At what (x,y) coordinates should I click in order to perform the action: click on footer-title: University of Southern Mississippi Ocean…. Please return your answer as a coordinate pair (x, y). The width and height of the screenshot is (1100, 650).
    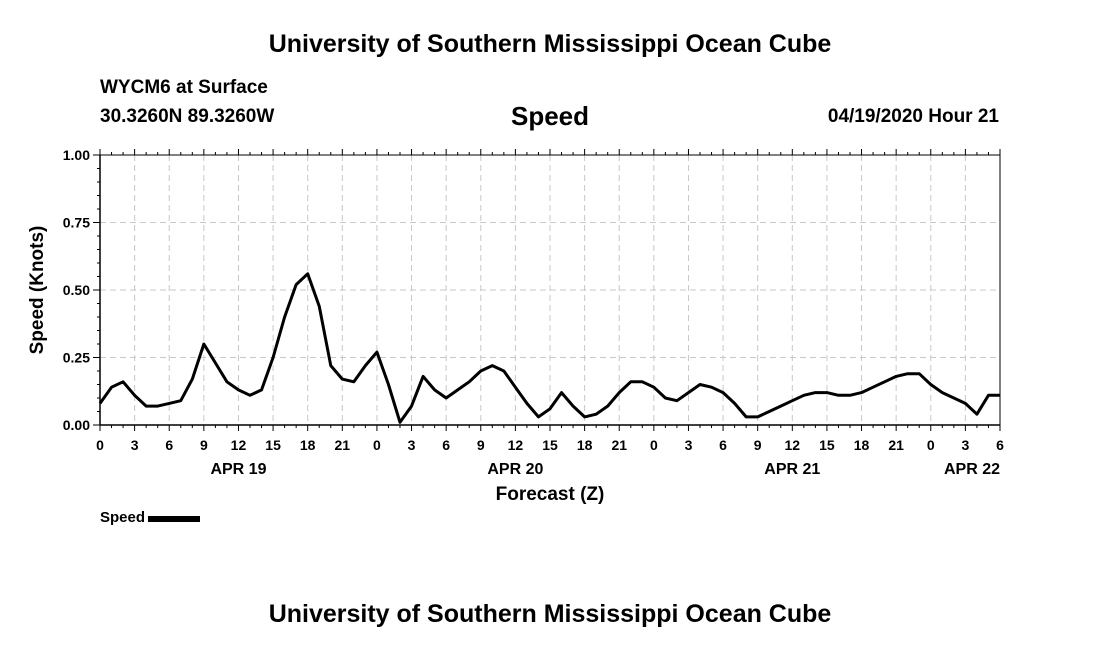
    Looking at the image, I should click on (550, 614).